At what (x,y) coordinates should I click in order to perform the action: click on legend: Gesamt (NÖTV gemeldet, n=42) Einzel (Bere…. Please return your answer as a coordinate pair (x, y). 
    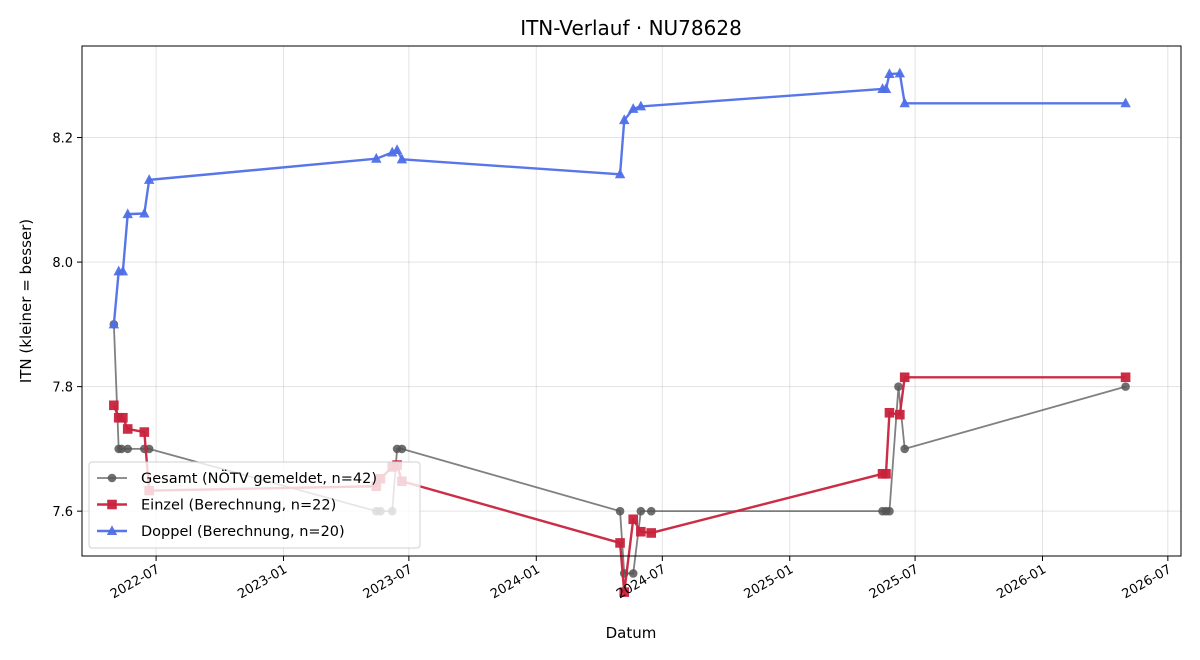
    Looking at the image, I should click on (254, 505).